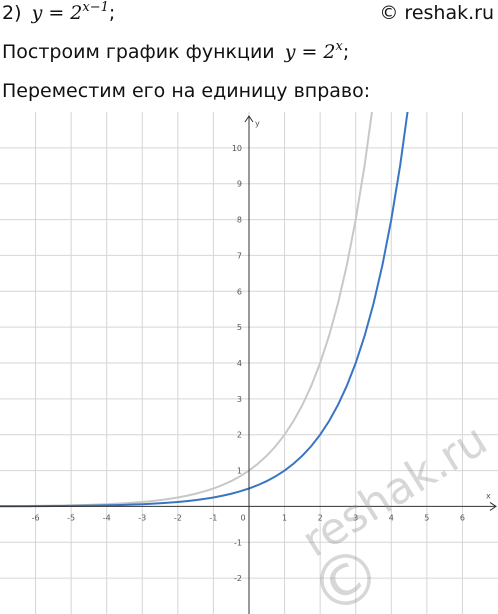  What do you see at coordinates (320, 517) in the screenshot?
I see `x-tick-label: 2` at bounding box center [320, 517].